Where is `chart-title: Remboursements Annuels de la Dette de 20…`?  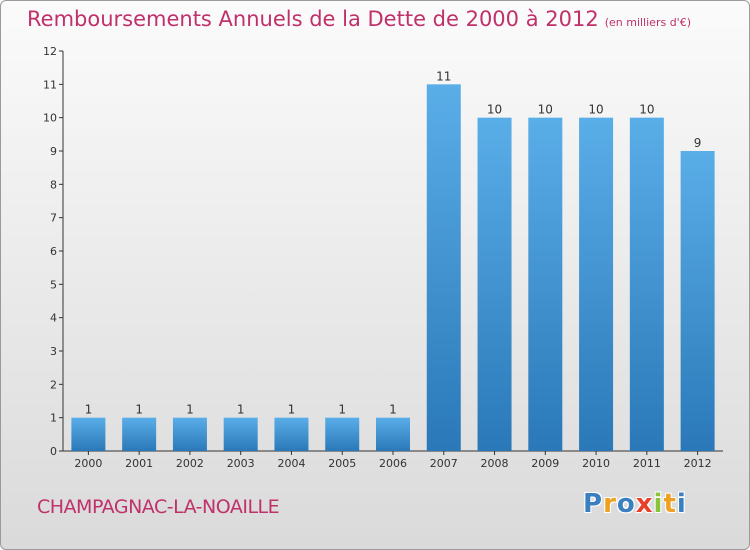 chart-title: Remboursements Annuels de la Dette de 20… is located at coordinates (359, 19).